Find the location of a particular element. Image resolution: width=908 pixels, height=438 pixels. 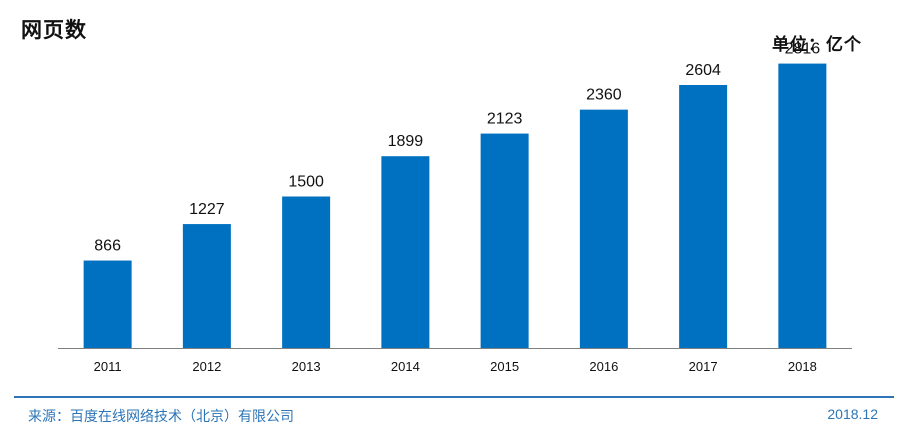

x-tick-label-2013: 2013 is located at coordinates (306, 366).